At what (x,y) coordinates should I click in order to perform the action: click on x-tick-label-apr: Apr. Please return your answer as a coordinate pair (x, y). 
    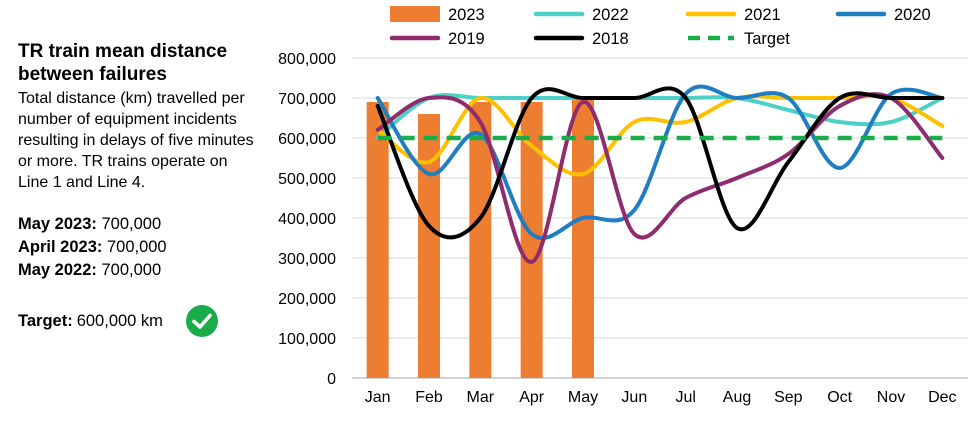
    Looking at the image, I should click on (532, 397).